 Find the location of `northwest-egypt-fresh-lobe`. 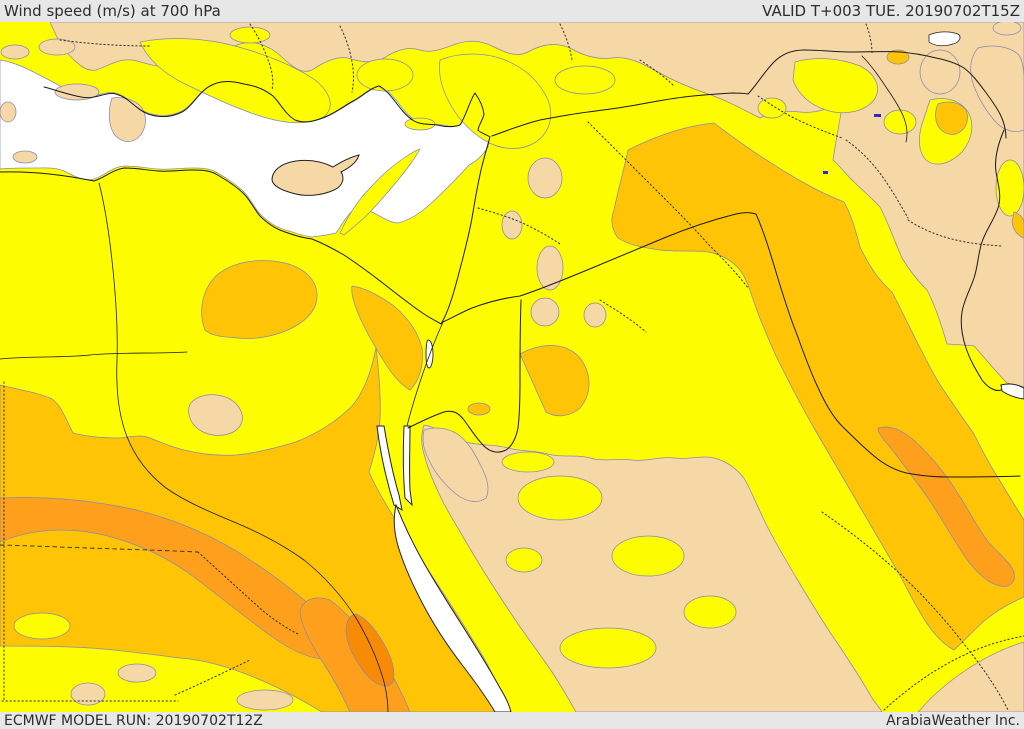

northwest-egypt-fresh-lobe is located at coordinates (259, 299).